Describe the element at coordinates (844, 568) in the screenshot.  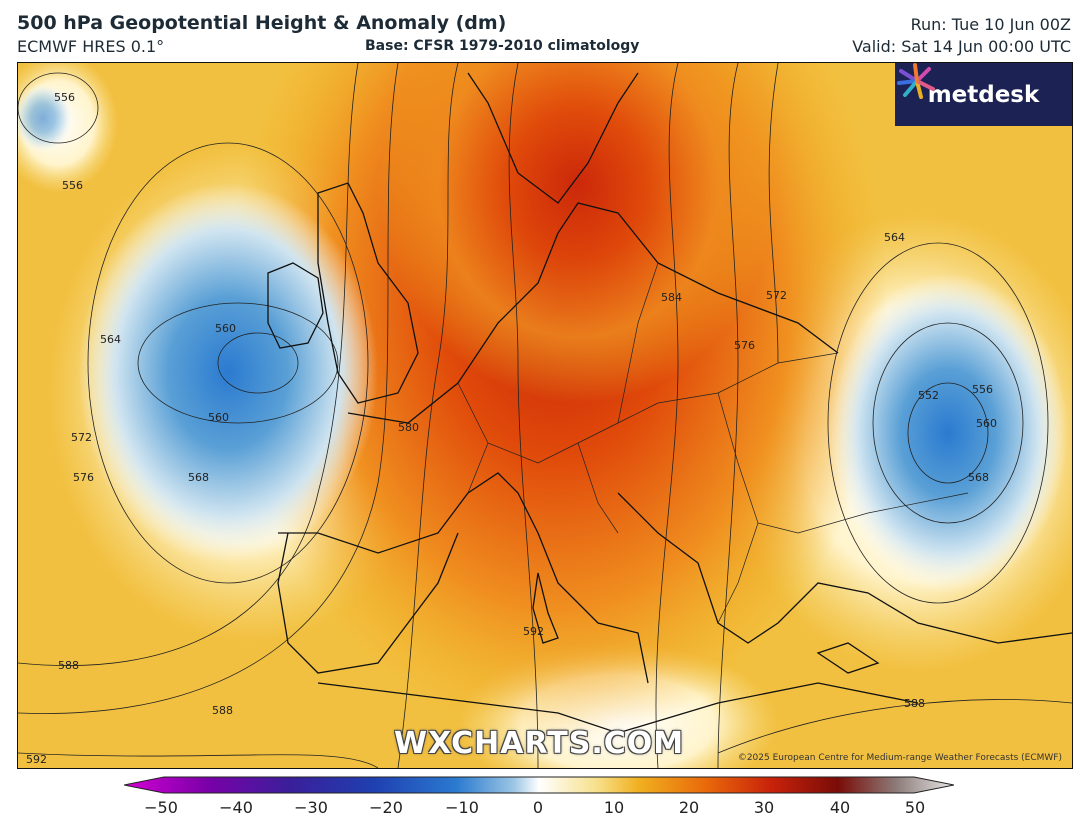
I see `balkan-coast` at that location.